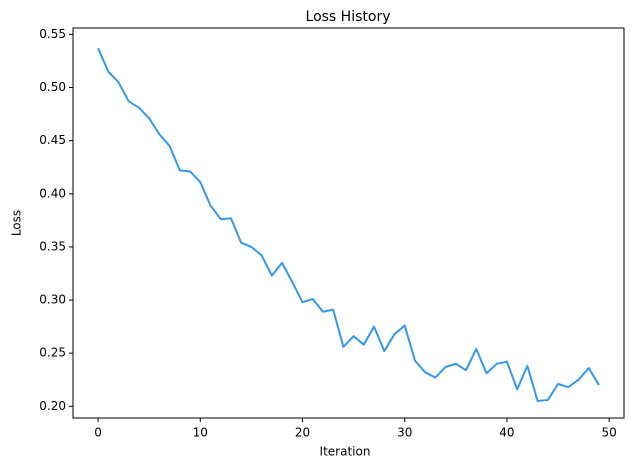 Image resolution: width=630 pixels, height=470 pixels. Describe the element at coordinates (52, 300) in the screenshot. I see `y-tick-label: 0.30` at that location.